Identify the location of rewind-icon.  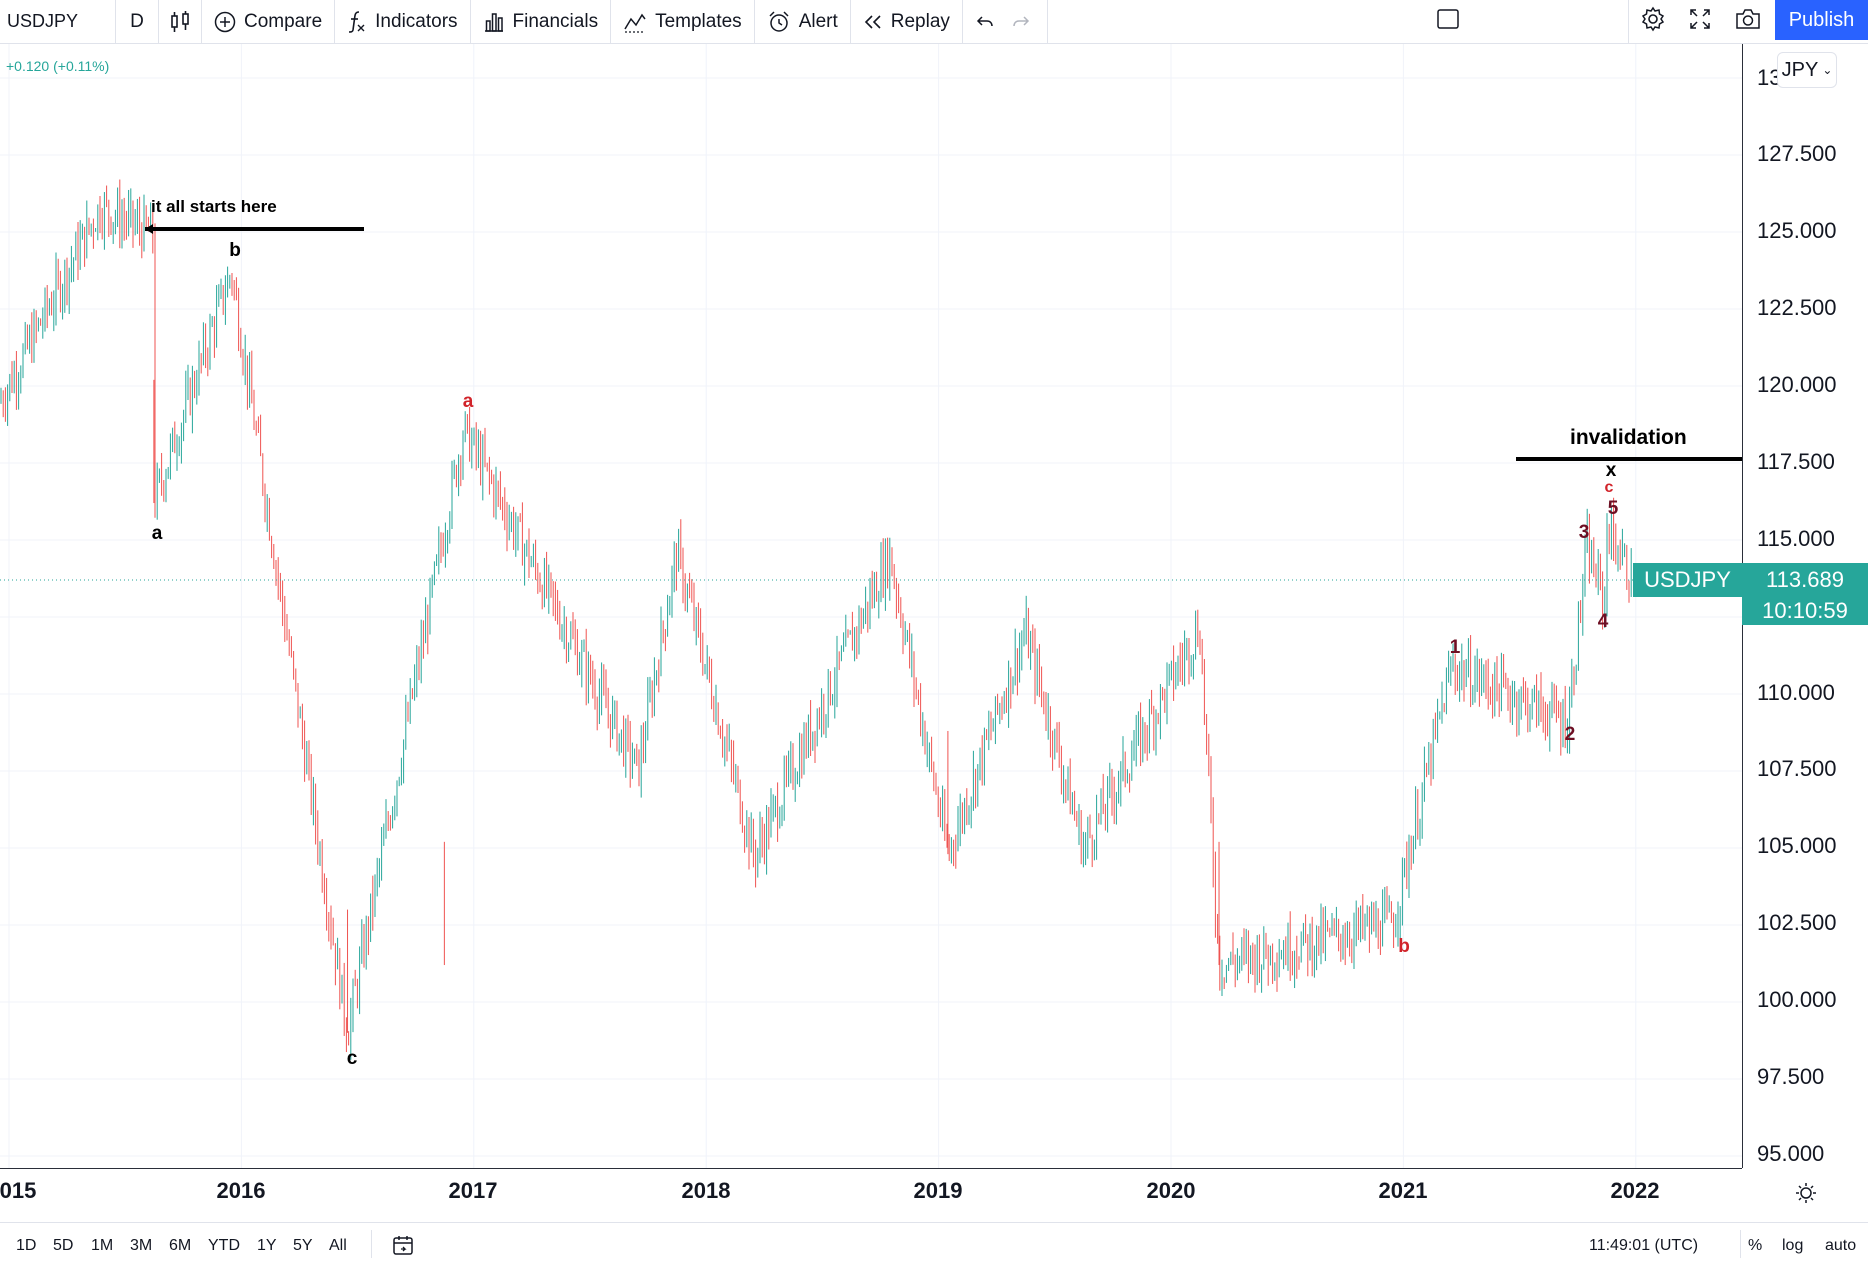
(873, 22).